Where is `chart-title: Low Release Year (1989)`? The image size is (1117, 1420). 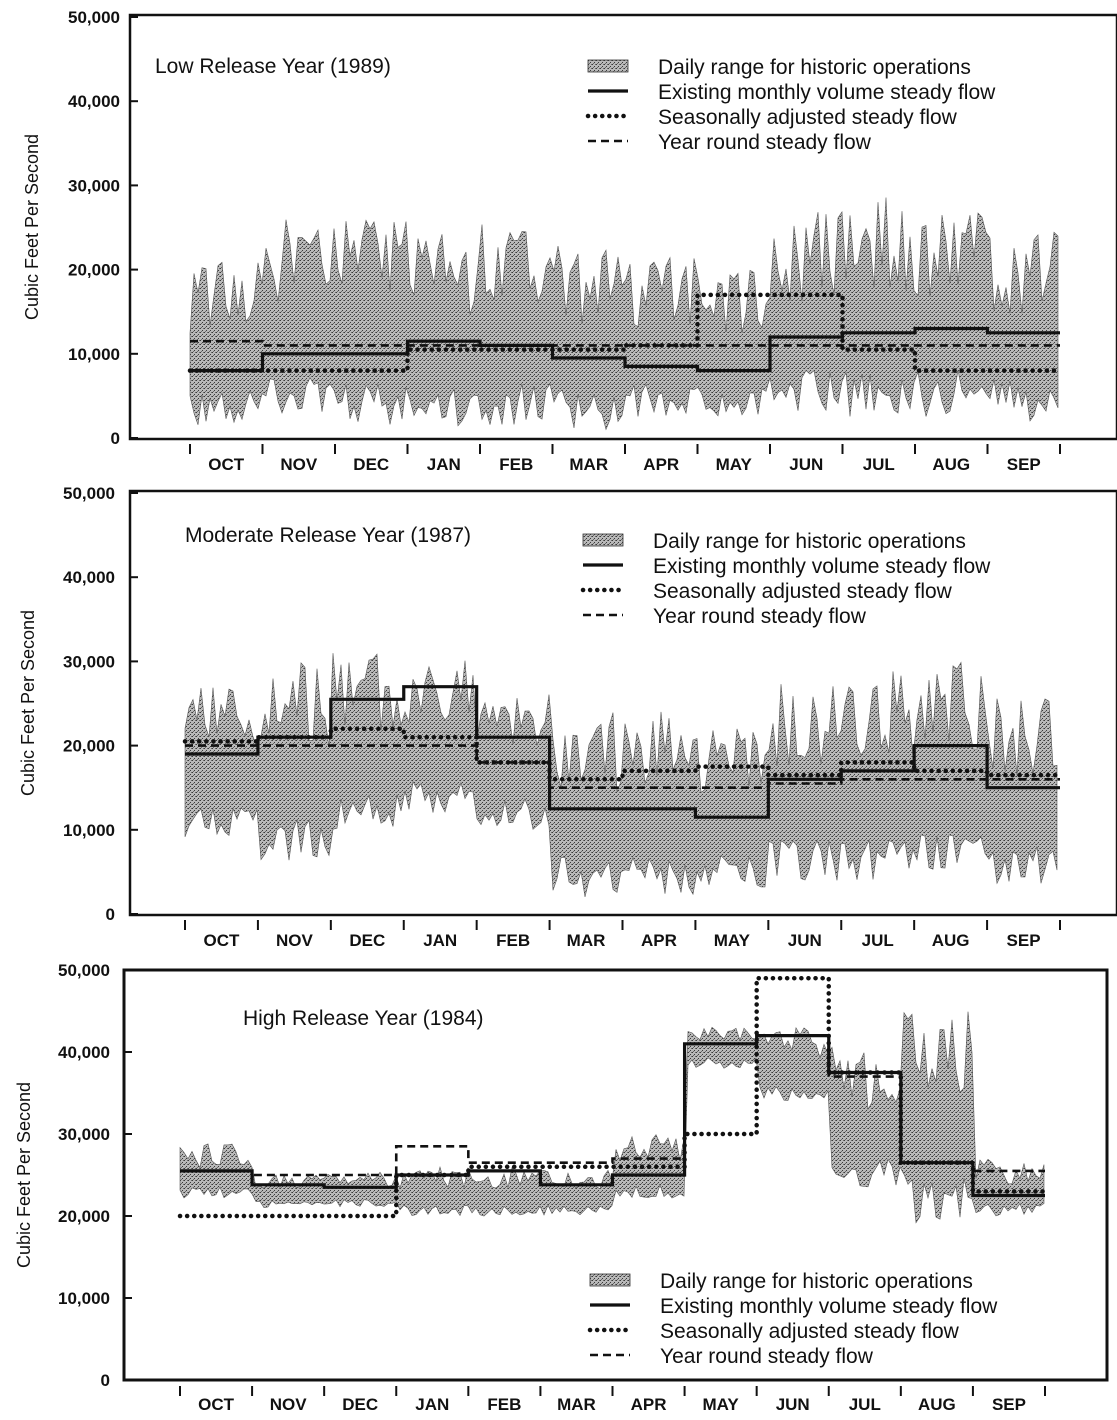 chart-title: Low Release Year (1989) is located at coordinates (273, 66).